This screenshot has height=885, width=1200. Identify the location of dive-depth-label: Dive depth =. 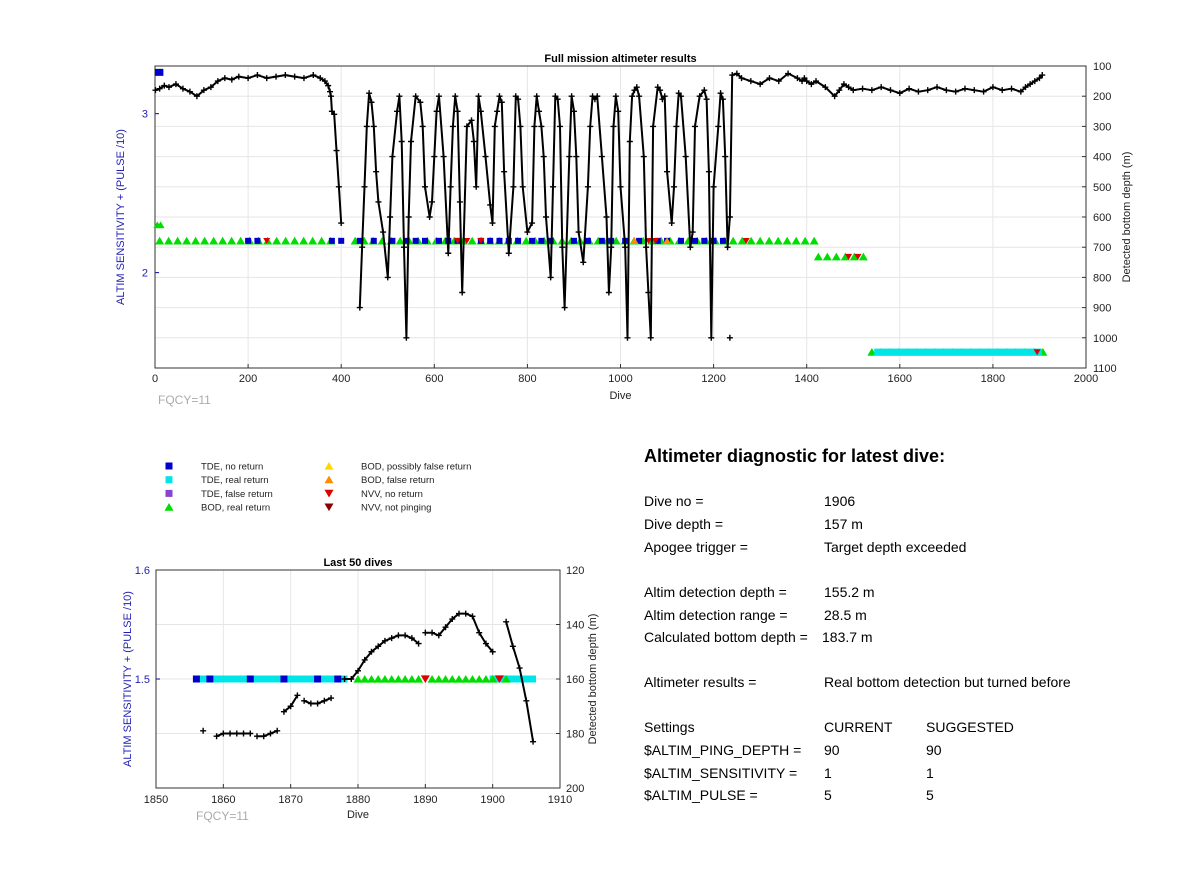
(683, 524).